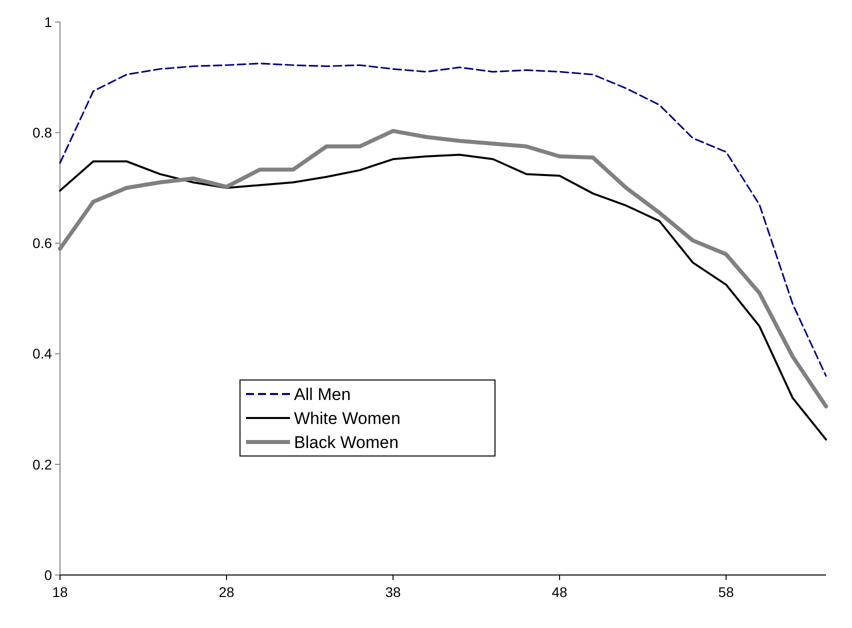 The height and width of the screenshot is (628, 852). I want to click on y-tick-label: 0.6, so click(42, 243).